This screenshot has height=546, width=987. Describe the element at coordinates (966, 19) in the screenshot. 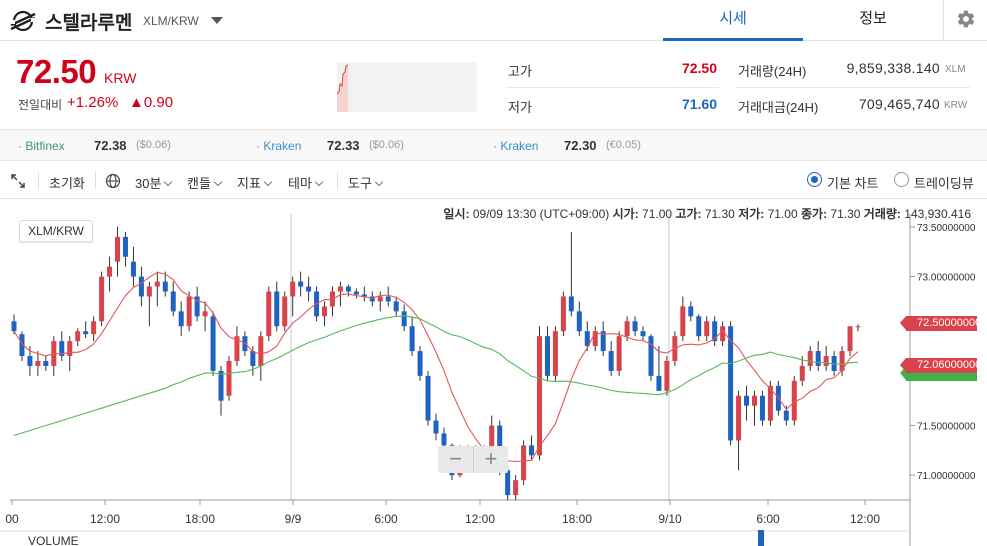

I see `gear-icon` at that location.